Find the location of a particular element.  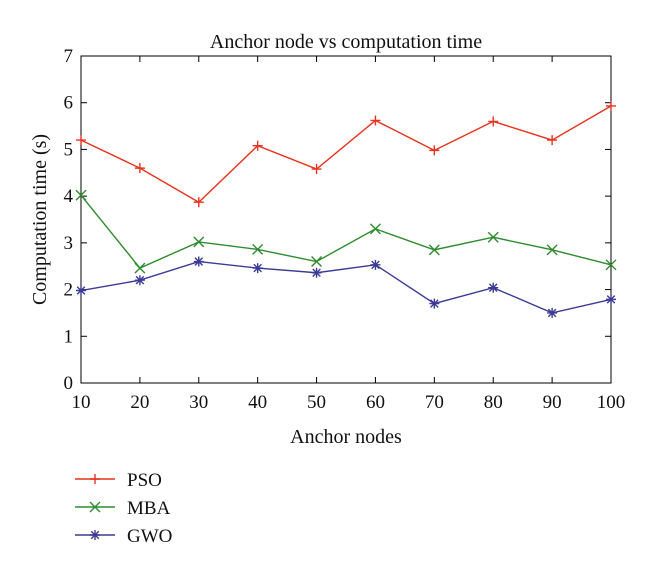

series-mba is located at coordinates (346, 231).